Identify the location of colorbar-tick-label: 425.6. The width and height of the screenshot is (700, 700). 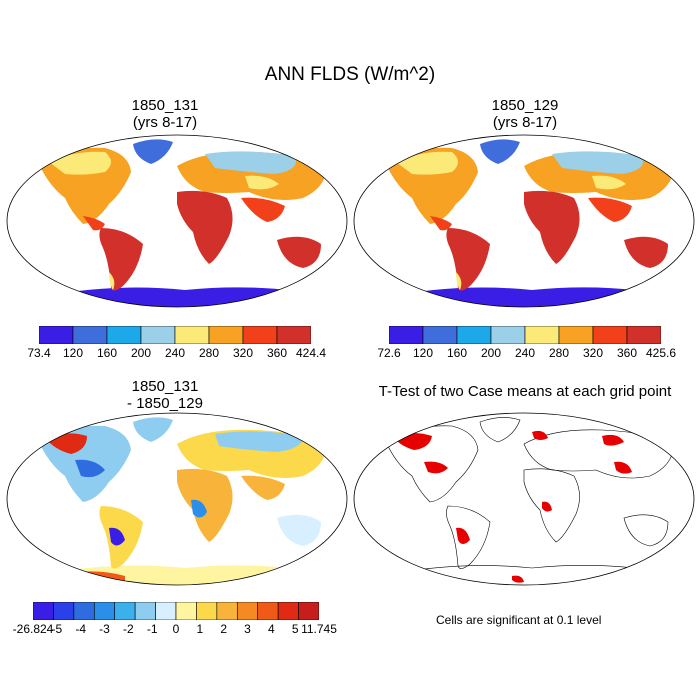
(661, 353).